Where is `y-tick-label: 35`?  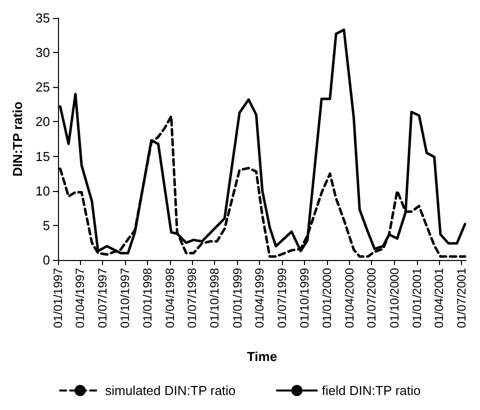 y-tick-label: 35 is located at coordinates (43, 18).